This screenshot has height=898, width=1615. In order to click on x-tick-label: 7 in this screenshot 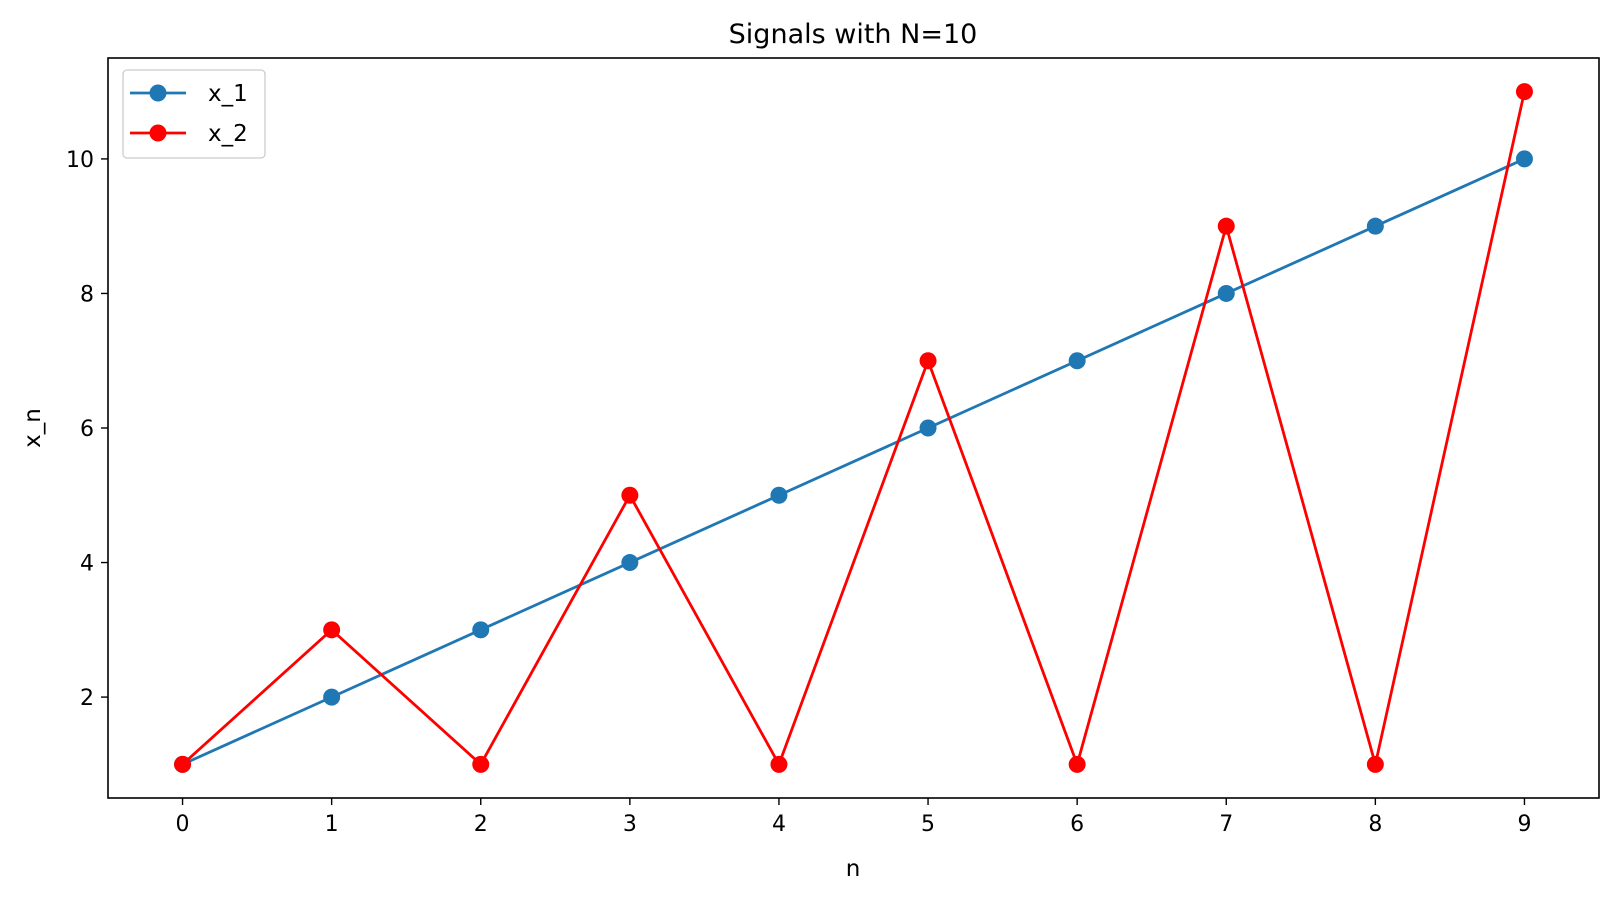, I will do `click(1226, 824)`.